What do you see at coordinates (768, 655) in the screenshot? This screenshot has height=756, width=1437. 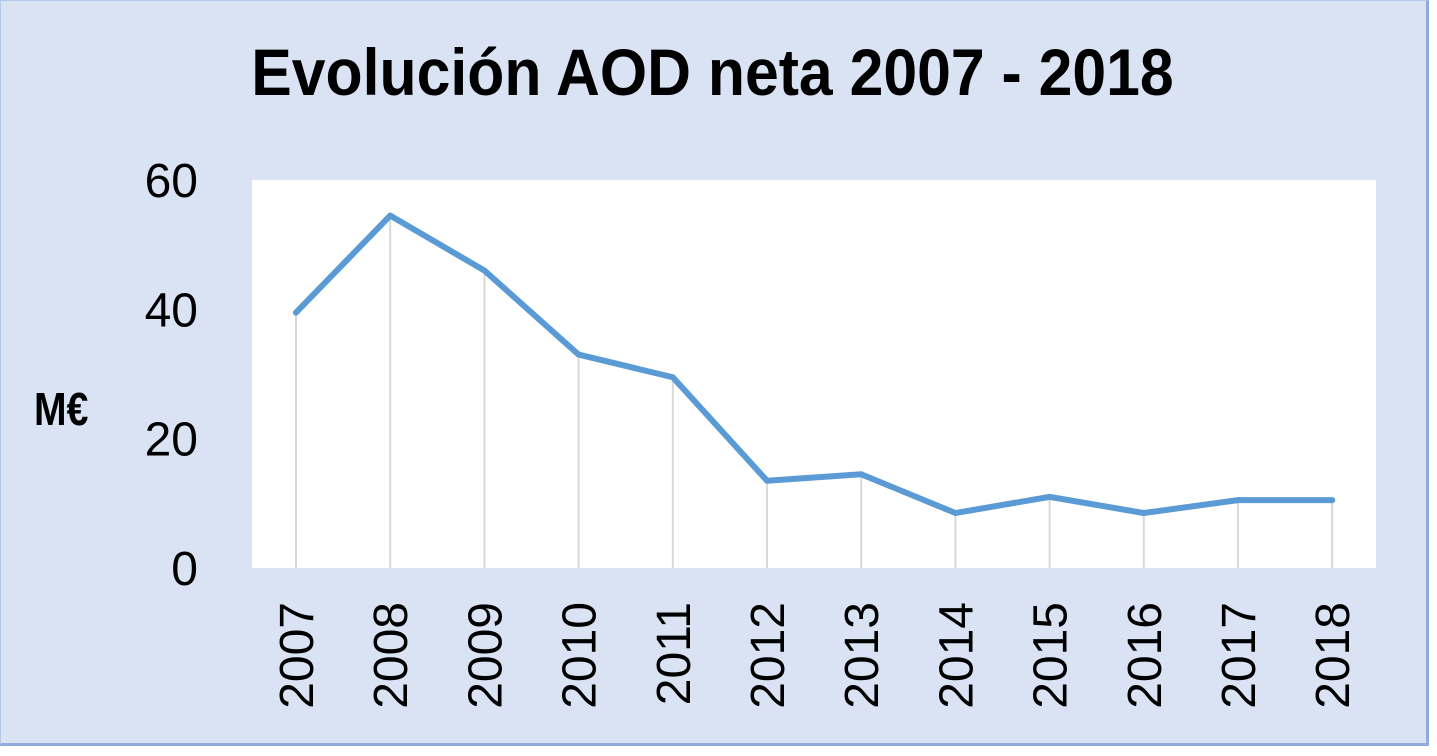 I see `x-tick-label: 2012` at bounding box center [768, 655].